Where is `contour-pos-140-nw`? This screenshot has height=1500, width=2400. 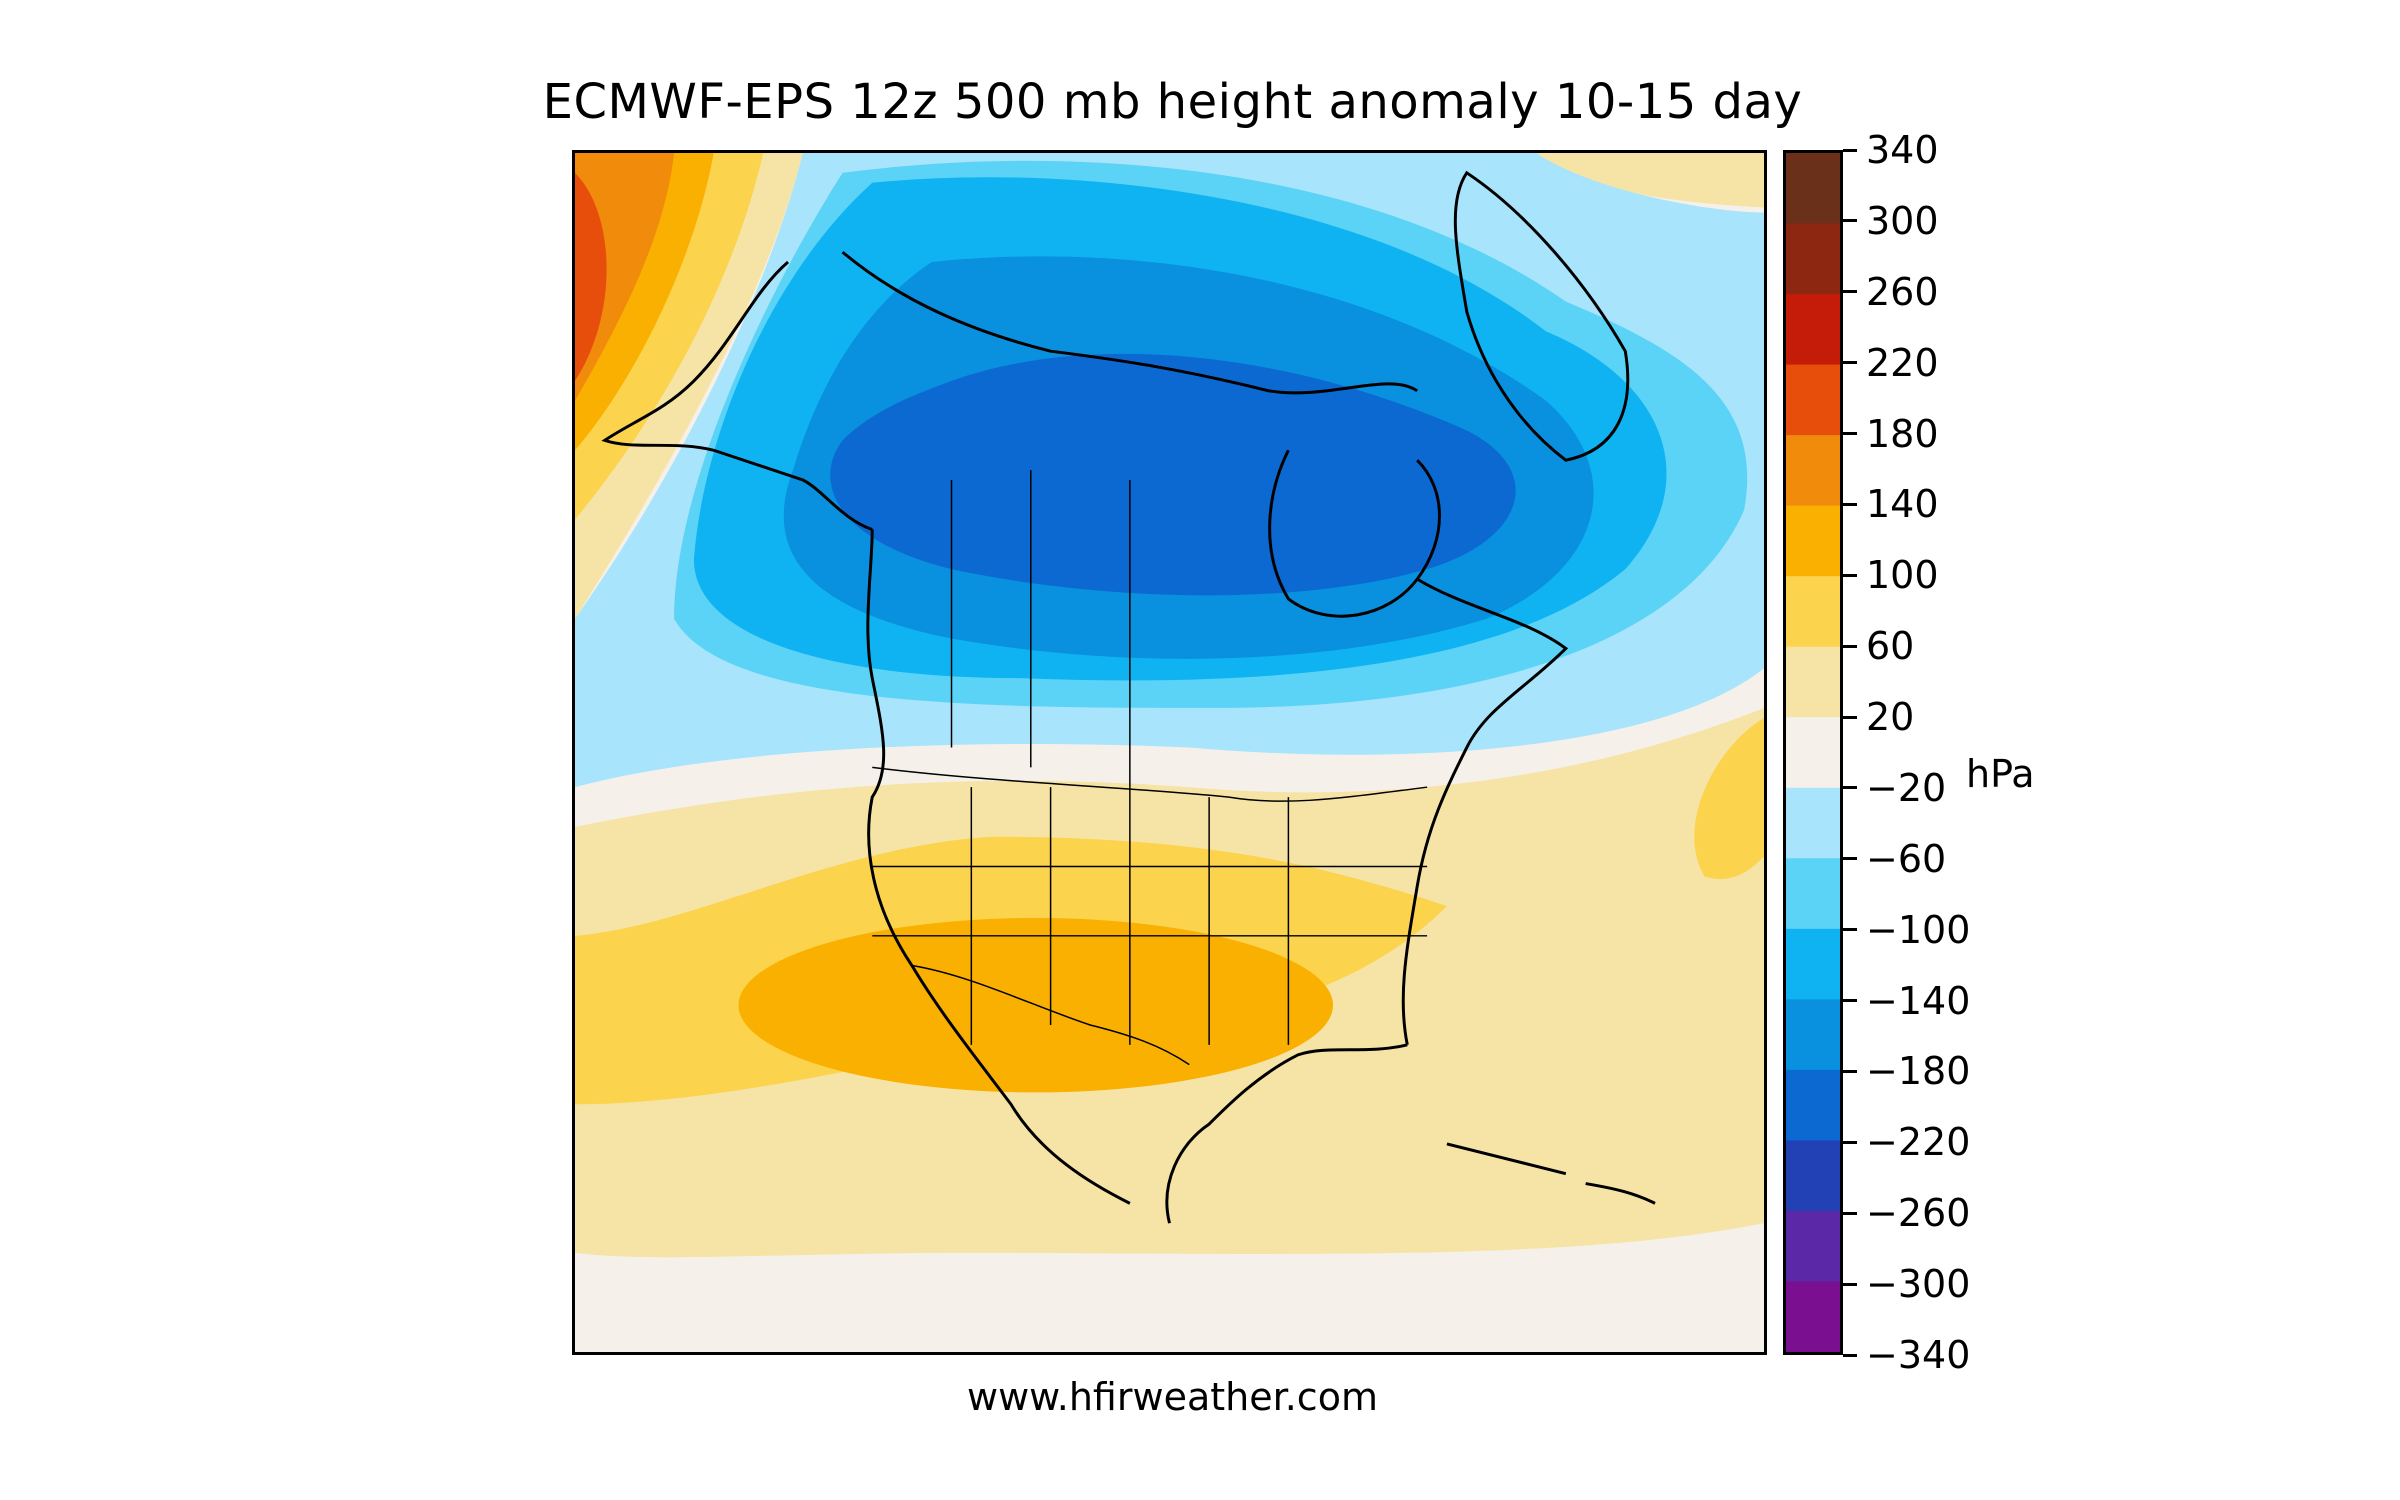 contour-pos-140-nw is located at coordinates (625, 277).